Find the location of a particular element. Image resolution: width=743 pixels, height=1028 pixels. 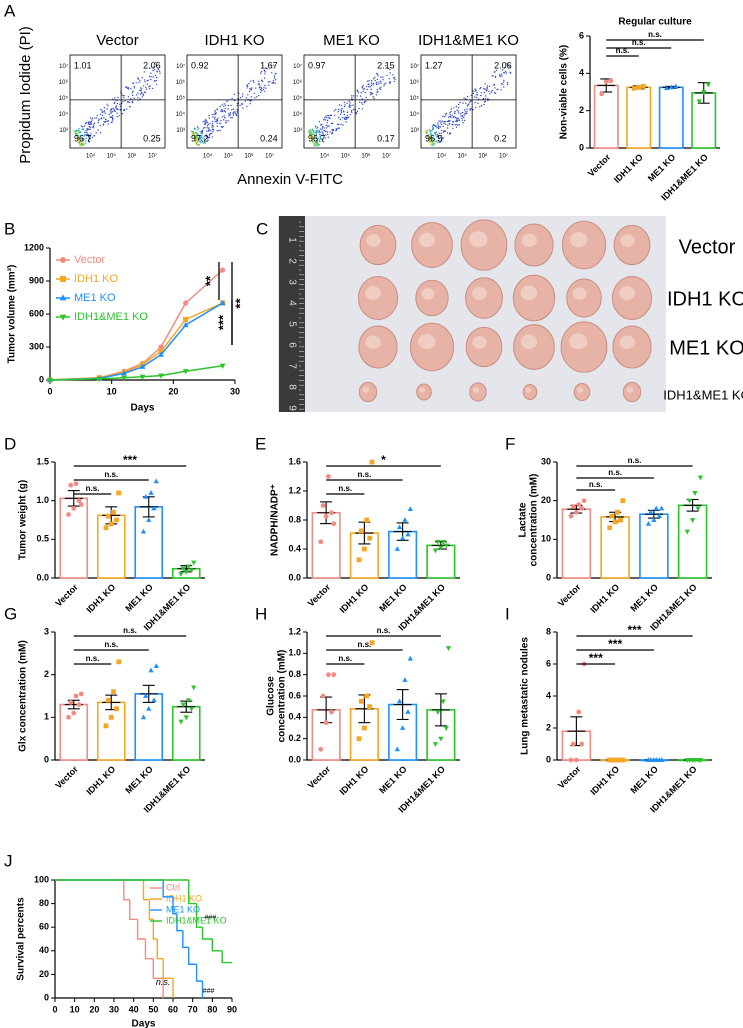

significance-label: n.s. is located at coordinates (596, 484).